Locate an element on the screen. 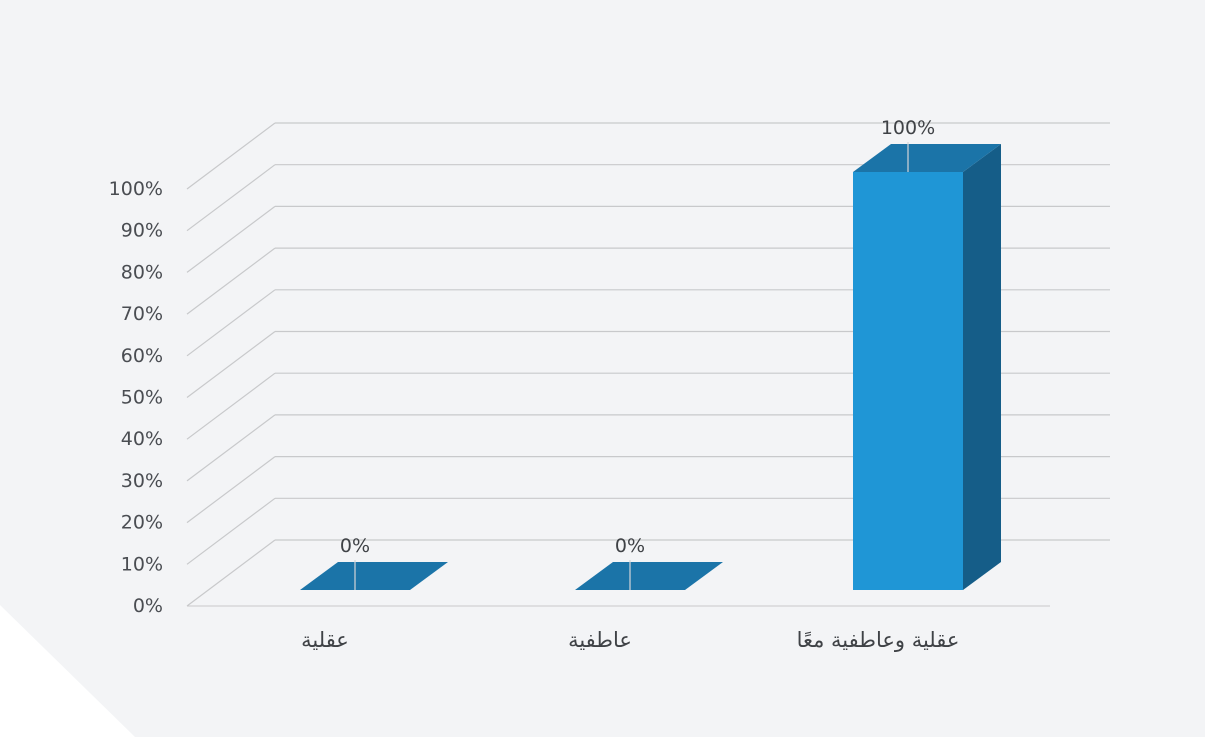 This screenshot has height=737, width=1205. y-tick-label: 80% is located at coordinates (142, 272).